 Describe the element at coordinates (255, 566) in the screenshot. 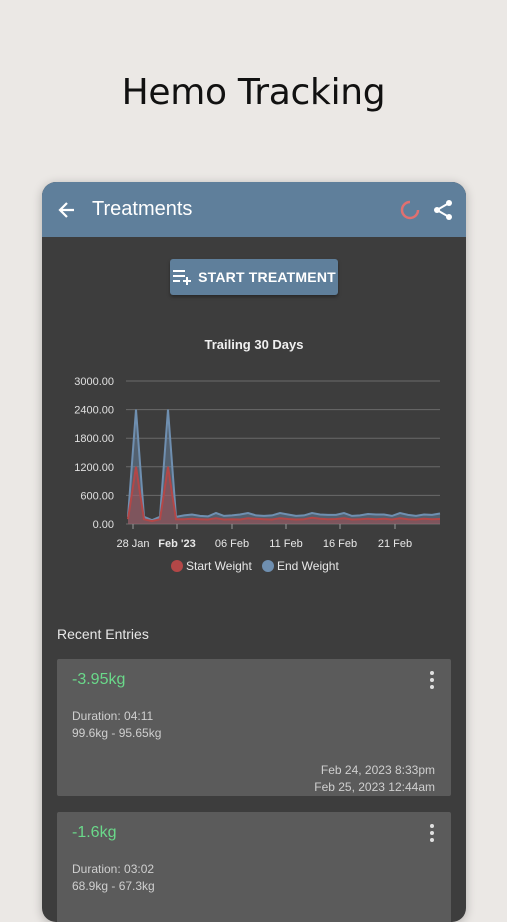

I see `chart-legend: Start Weight End Weight` at that location.